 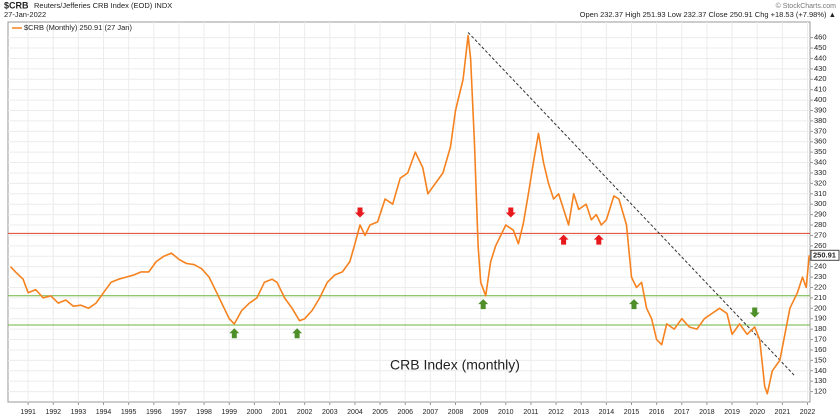 What do you see at coordinates (820, 99) in the screenshot?
I see `y-tick-label: 400` at bounding box center [820, 99].